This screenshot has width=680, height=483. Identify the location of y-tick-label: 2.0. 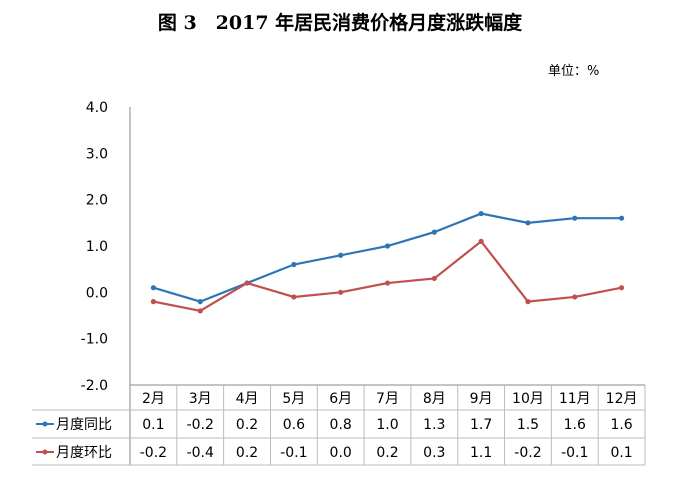
(97, 201).